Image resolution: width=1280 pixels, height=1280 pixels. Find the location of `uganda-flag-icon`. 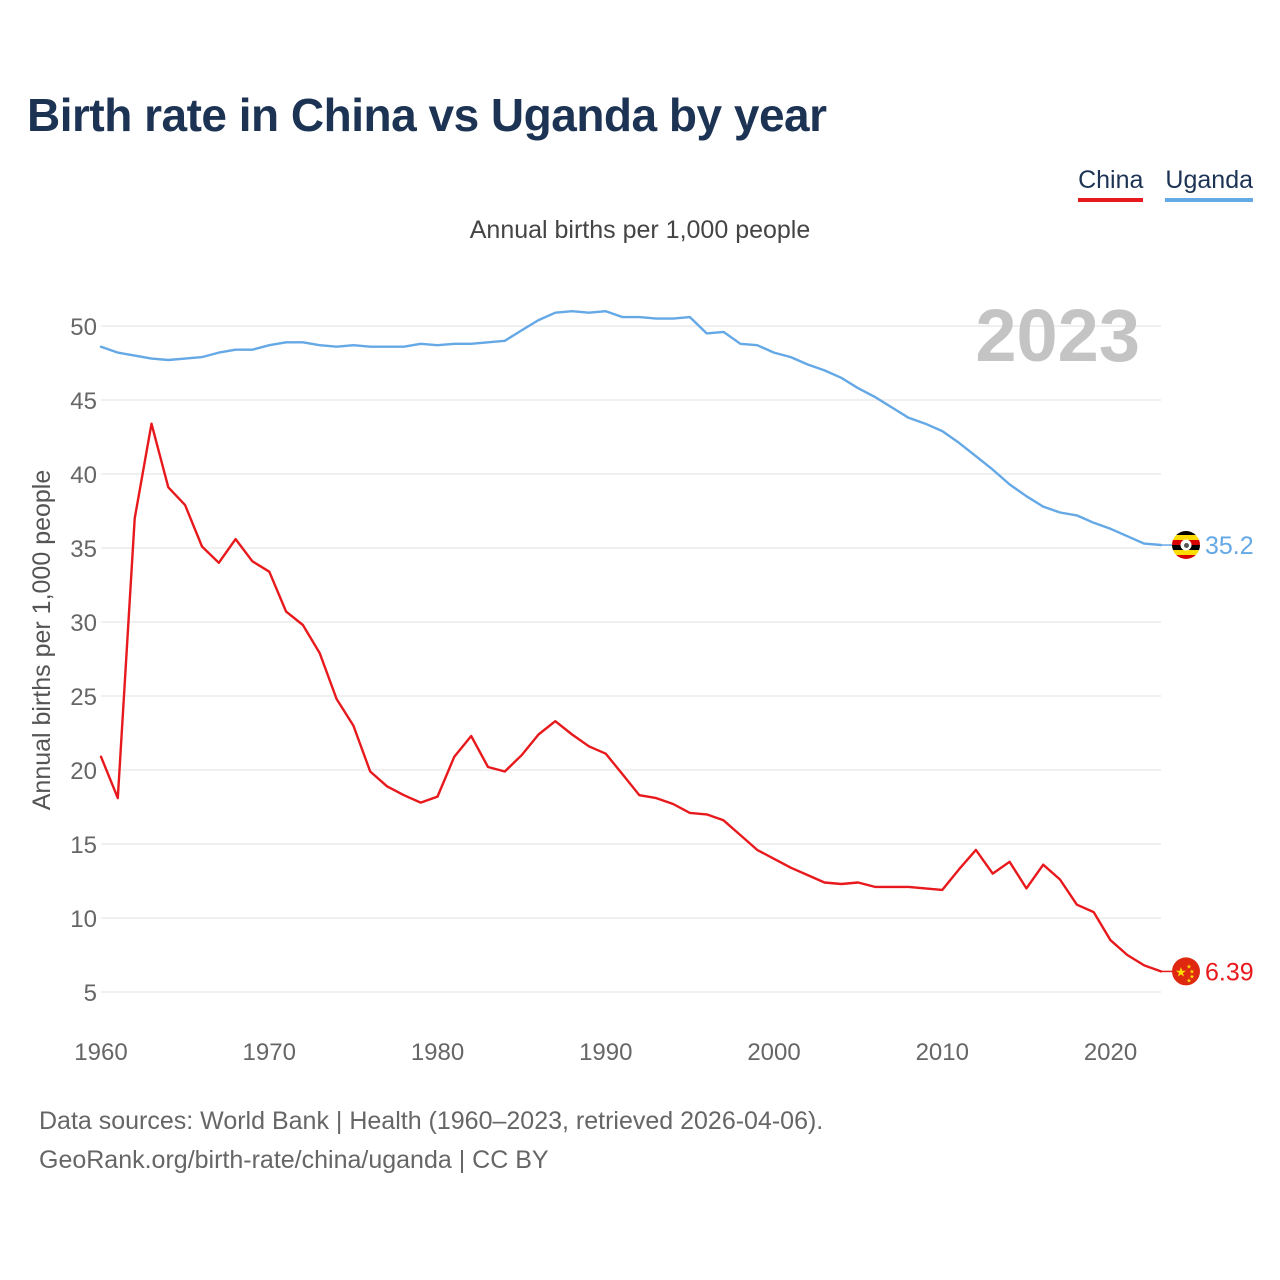

uganda-flag-icon is located at coordinates (1186, 545).